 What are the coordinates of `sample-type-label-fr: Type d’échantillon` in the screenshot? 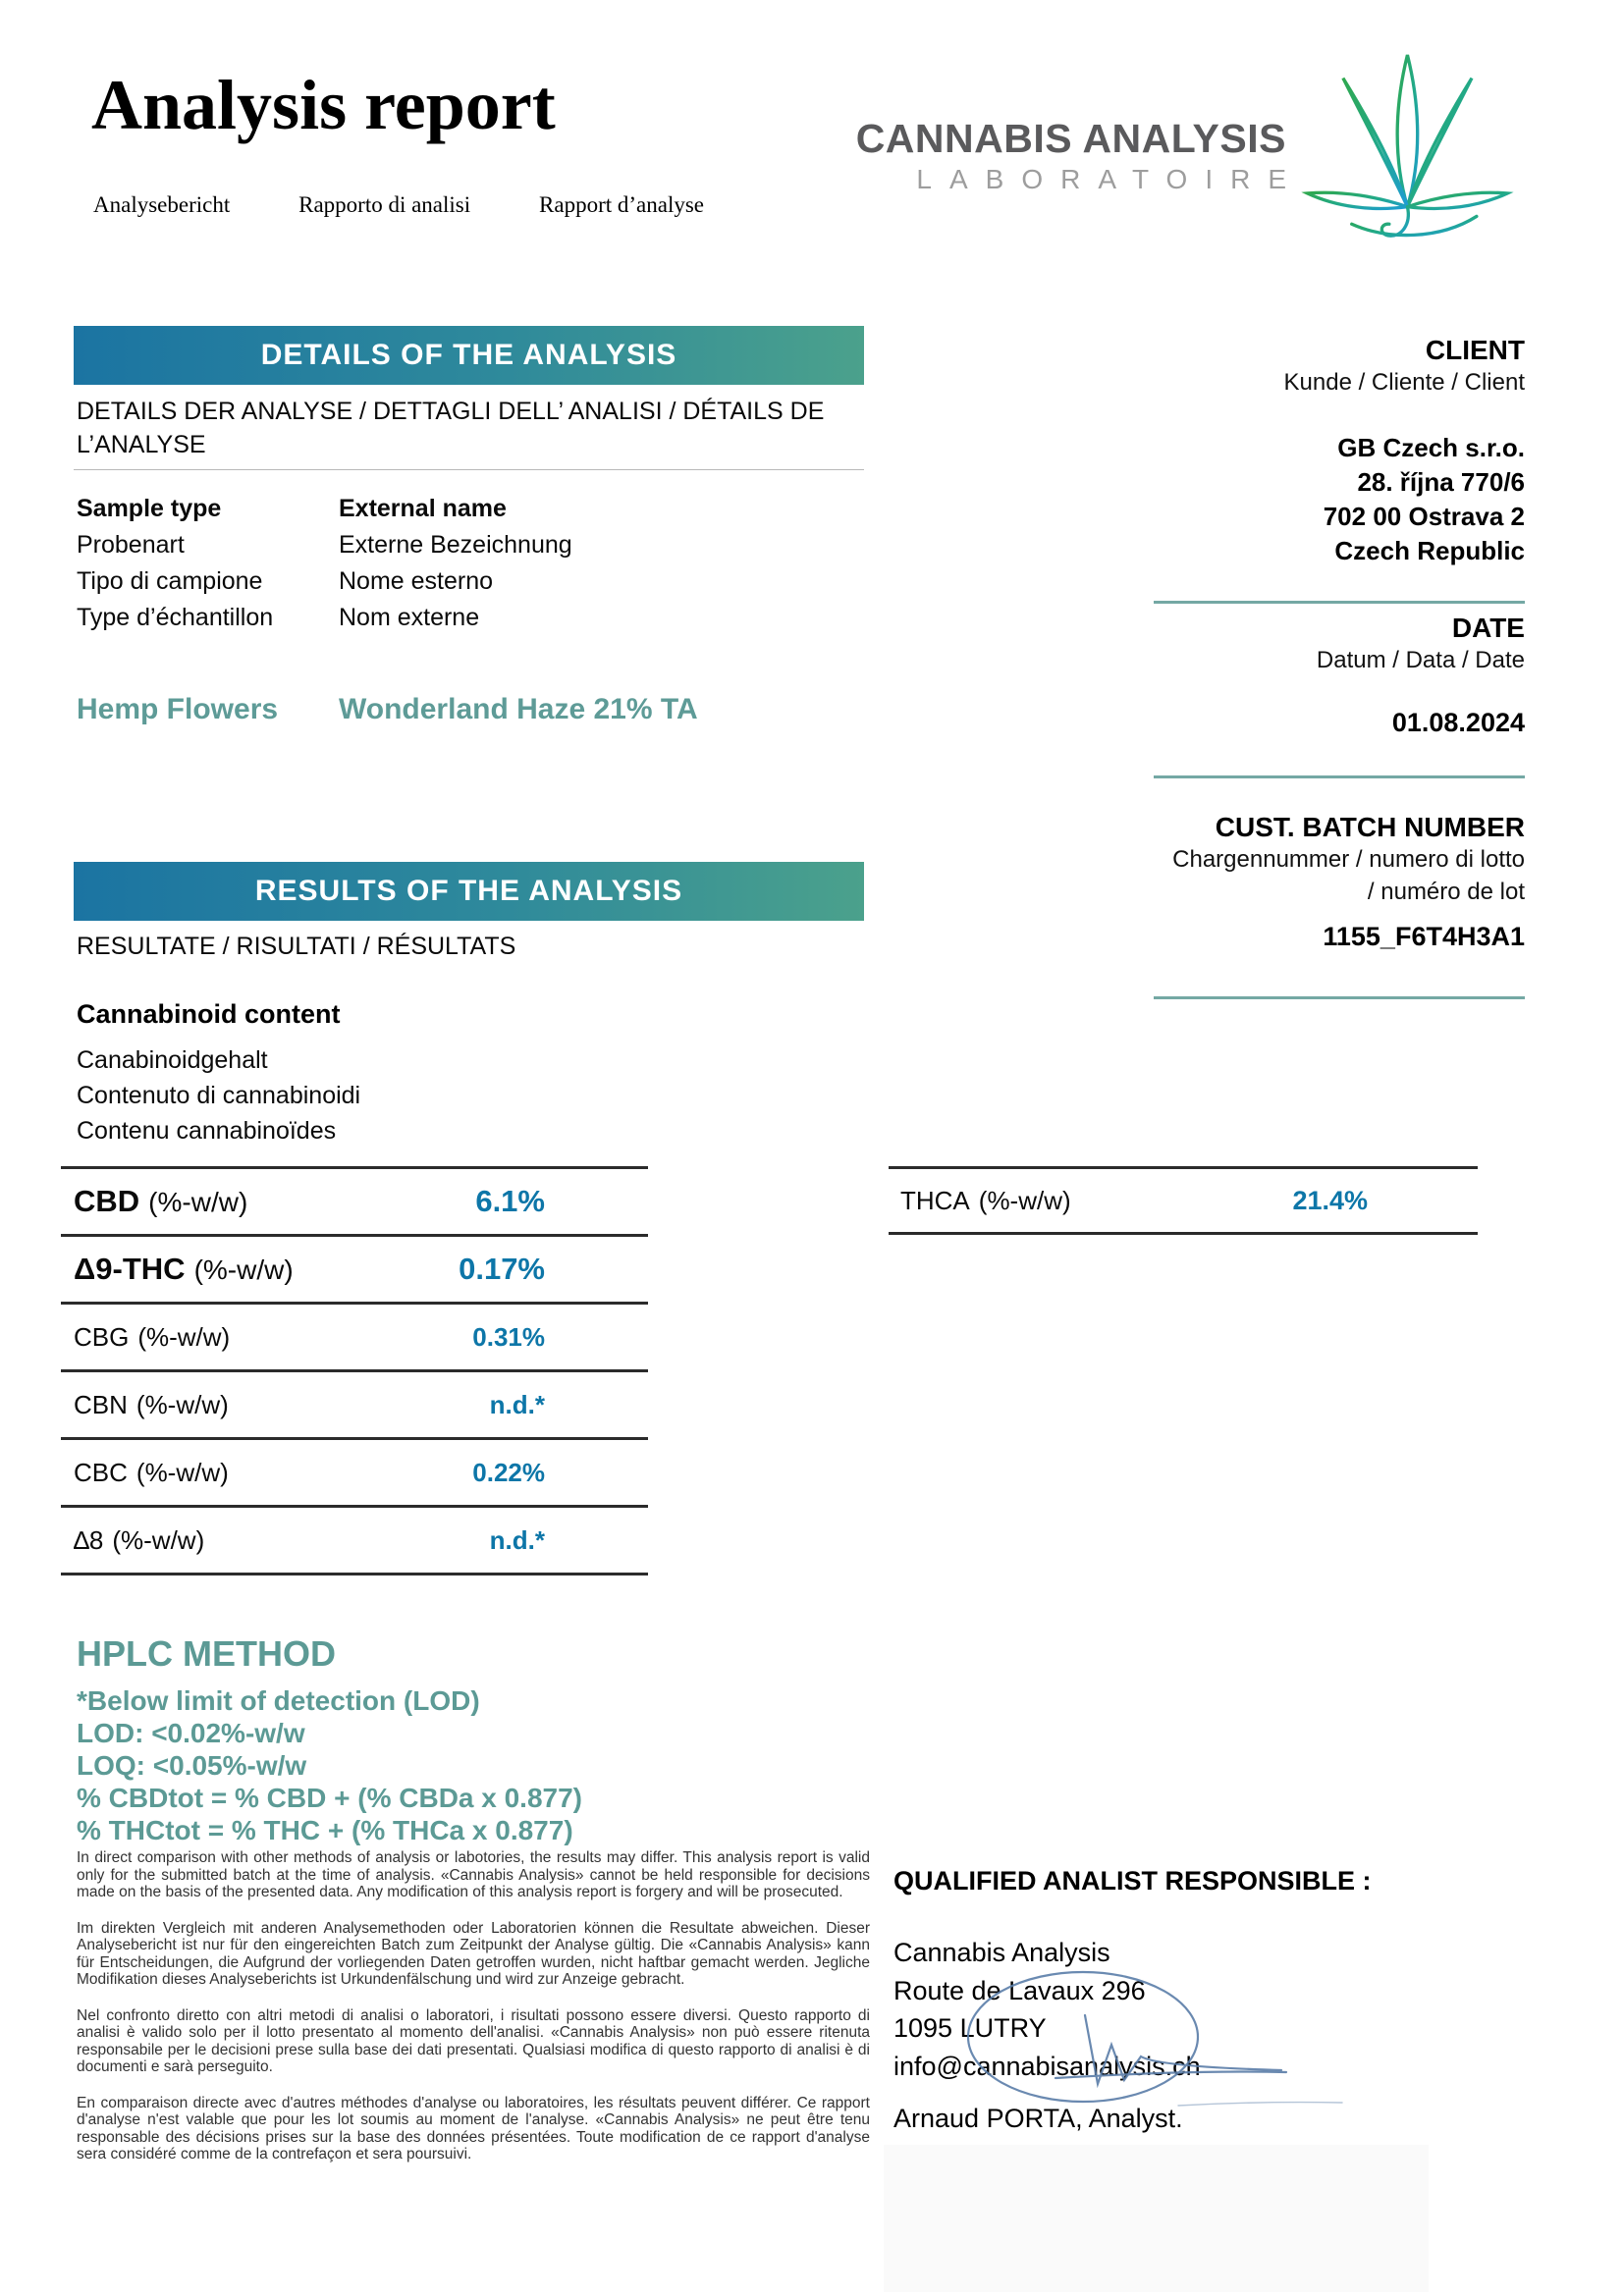 It's located at (175, 617).